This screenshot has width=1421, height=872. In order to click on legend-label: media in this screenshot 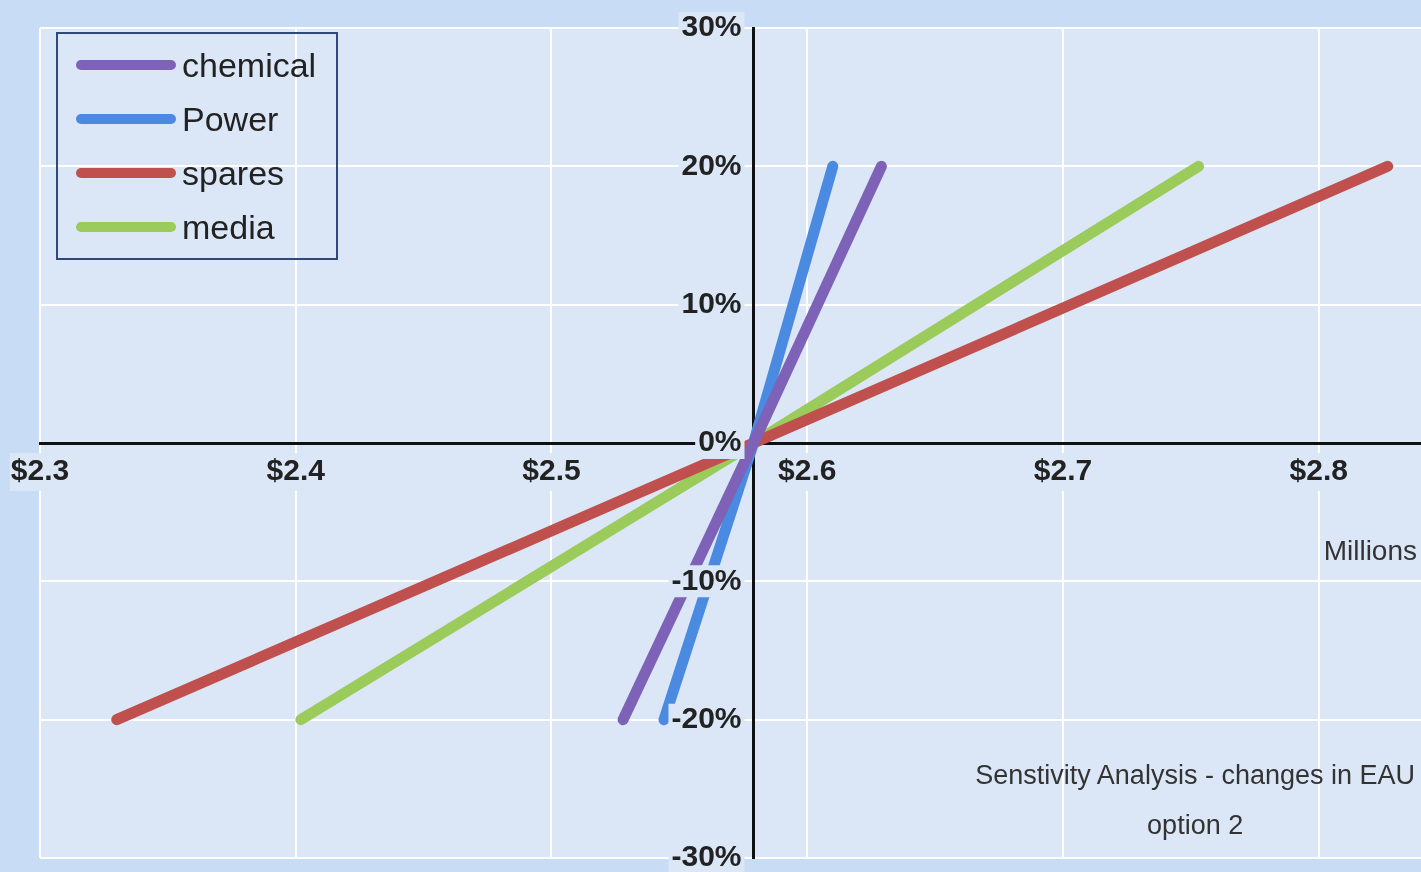, I will do `click(228, 227)`.